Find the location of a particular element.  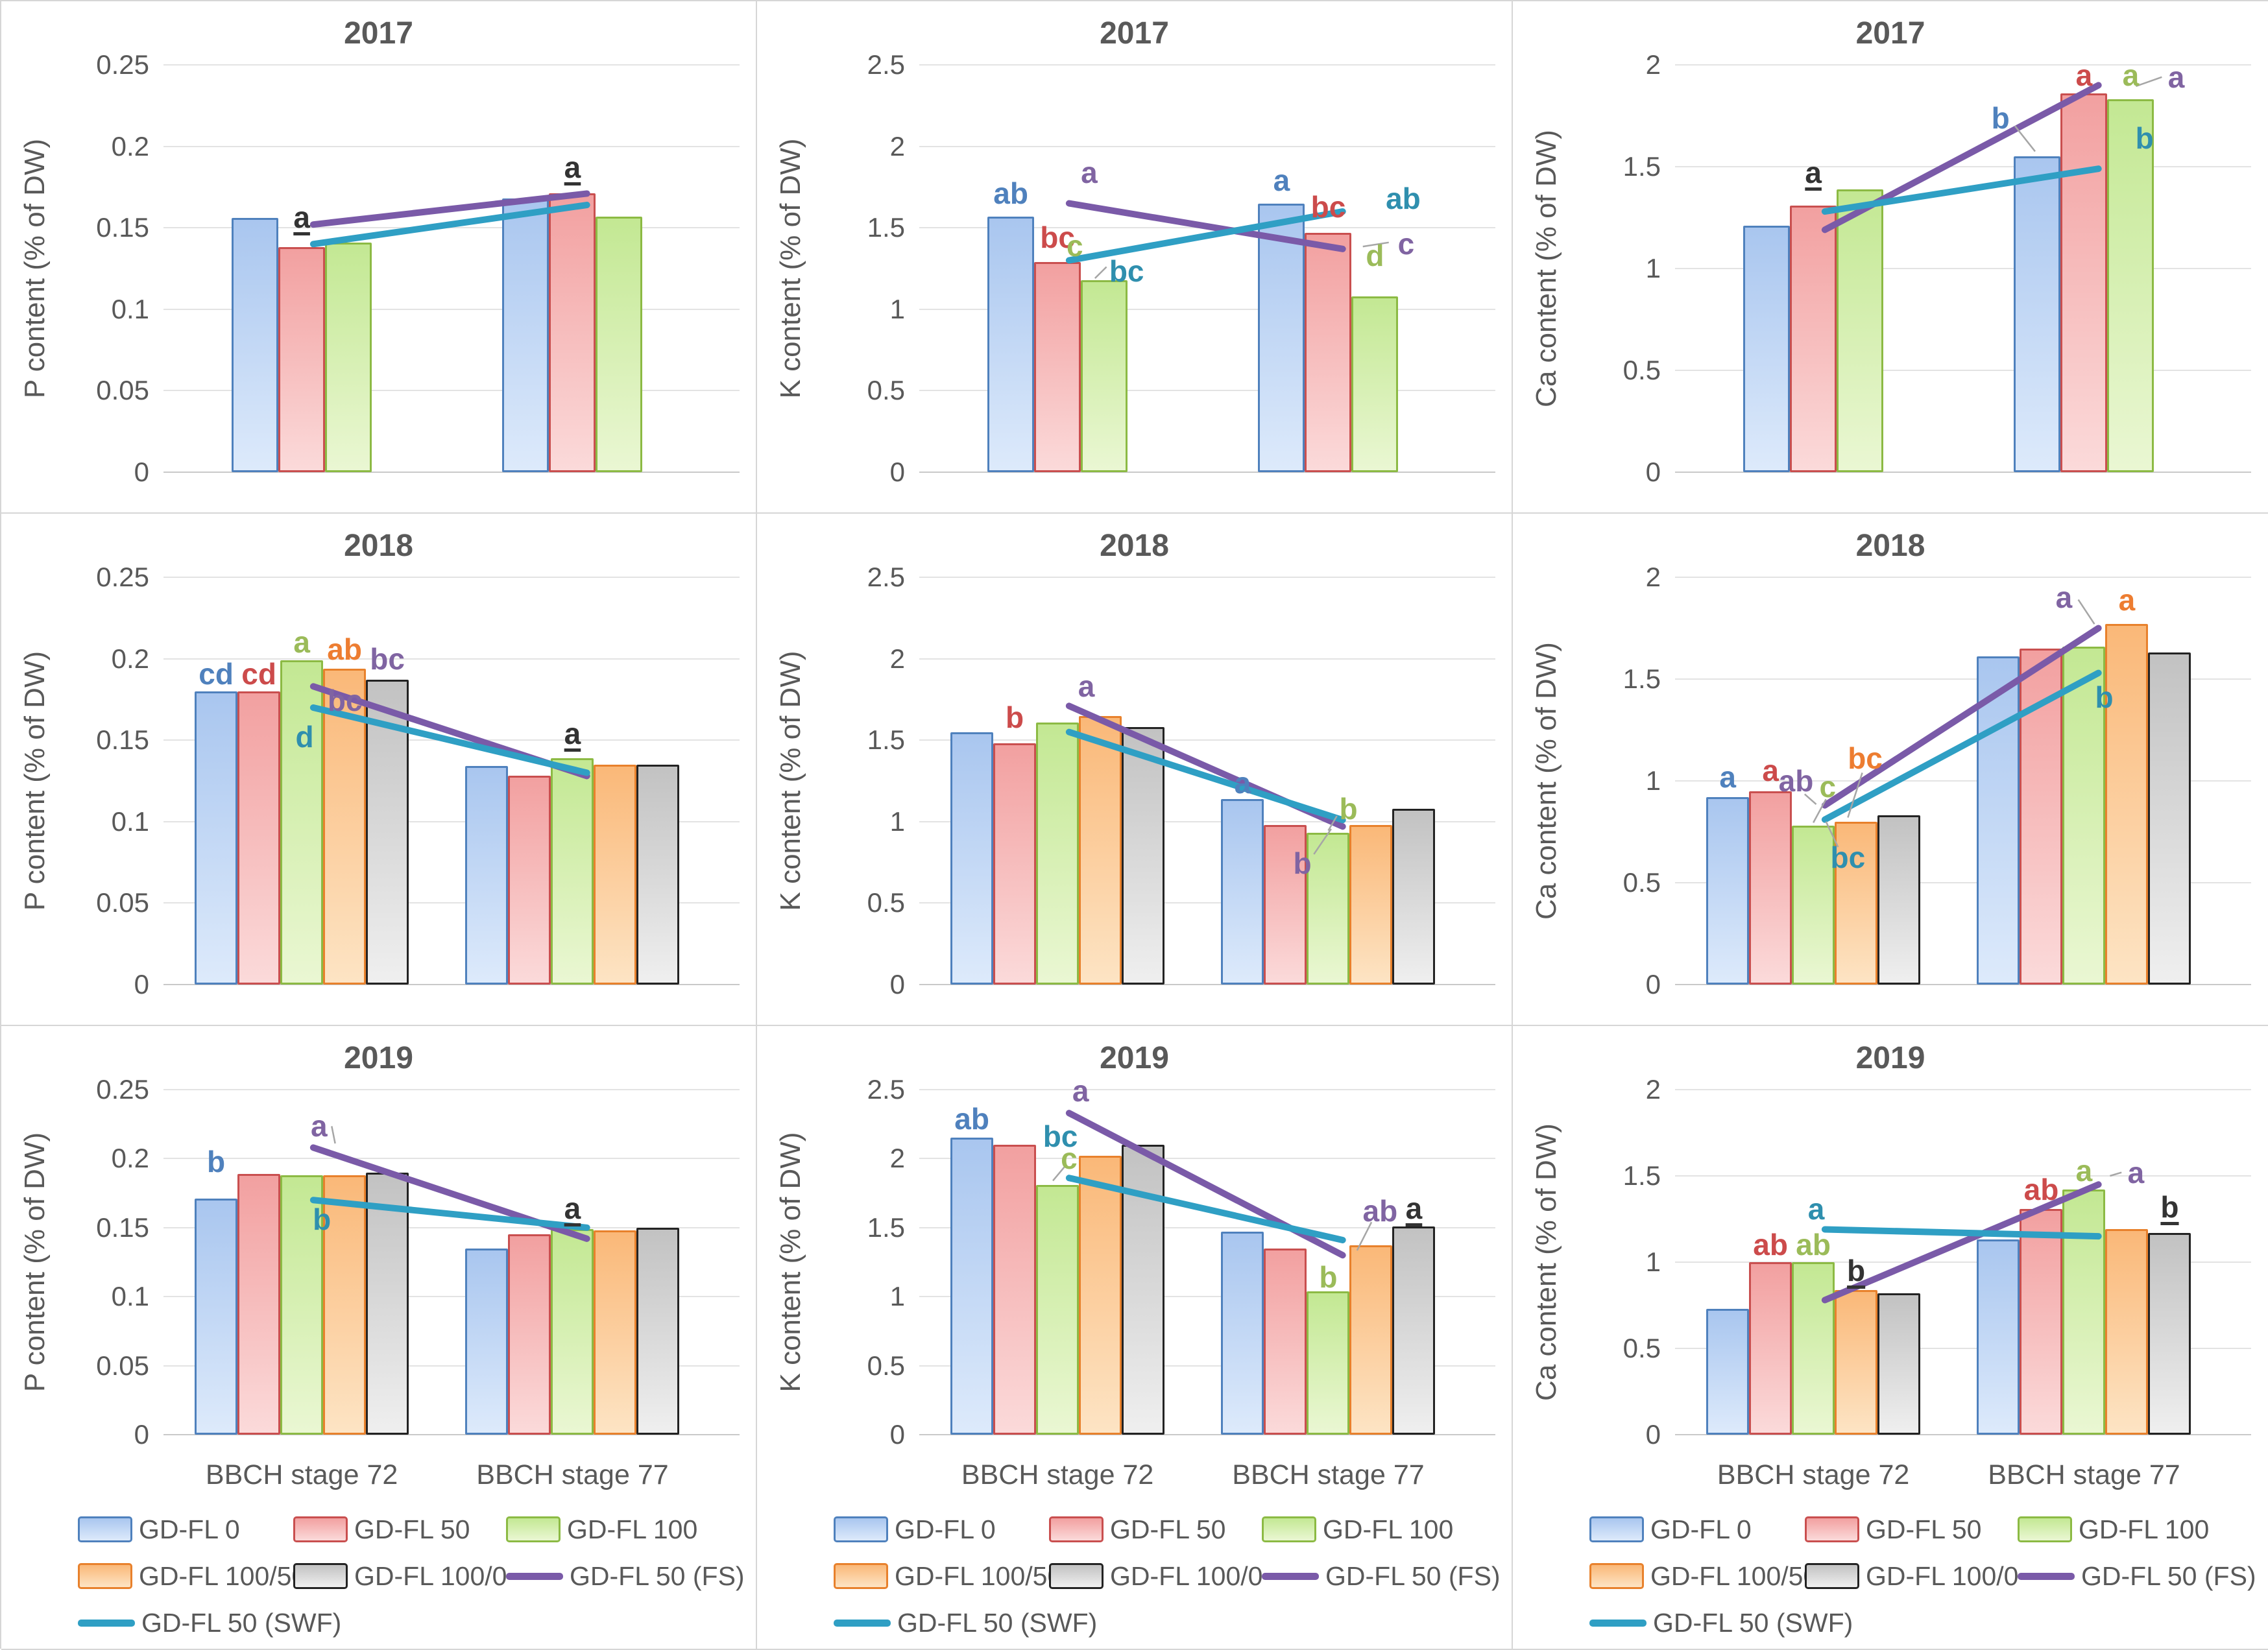

legend-item-gd-fl-50-fs-: GD-FL 50 (FS) is located at coordinates (2137, 1576).